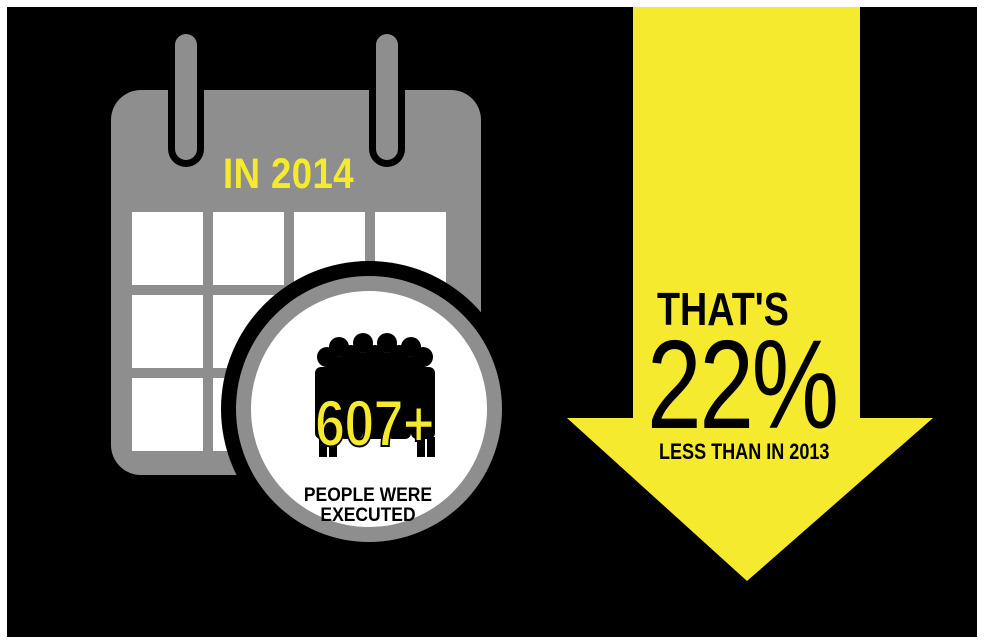  I want to click on executions-count: 607+, so click(374, 423).